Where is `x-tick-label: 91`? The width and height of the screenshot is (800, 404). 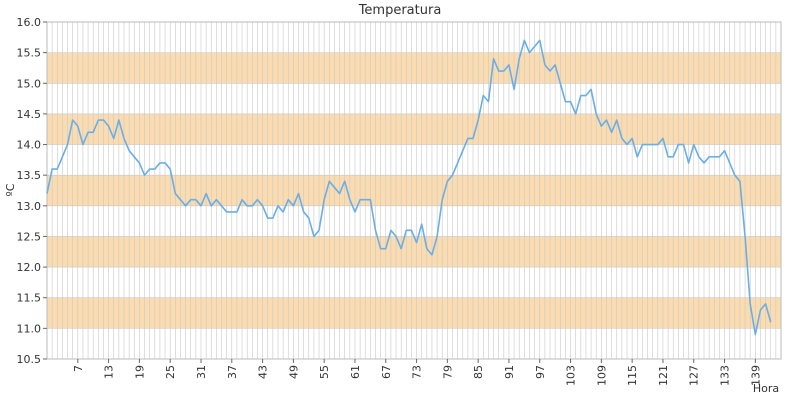
x-tick-label: 91 is located at coordinates (509, 372).